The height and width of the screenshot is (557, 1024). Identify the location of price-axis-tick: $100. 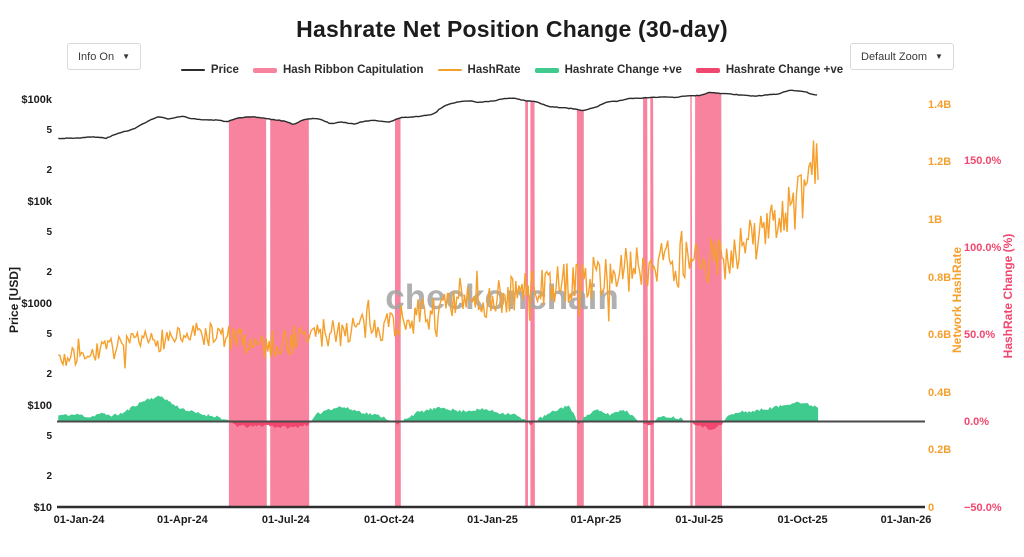
(39, 406).